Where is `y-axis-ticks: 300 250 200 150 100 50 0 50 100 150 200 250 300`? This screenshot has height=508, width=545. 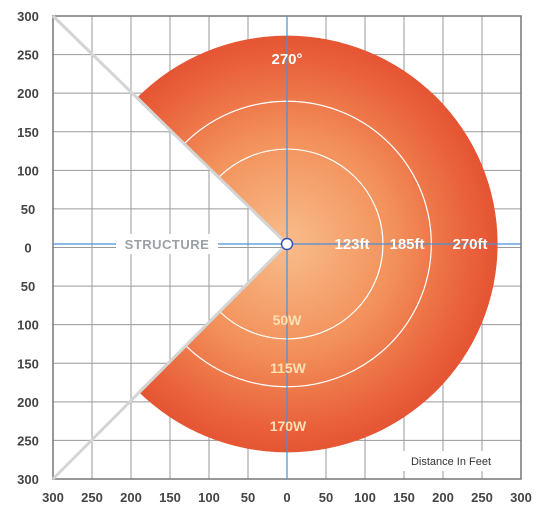
y-axis-ticks: 300 250 200 150 100 50 0 50 100 150 200 250 300 is located at coordinates (28, 248).